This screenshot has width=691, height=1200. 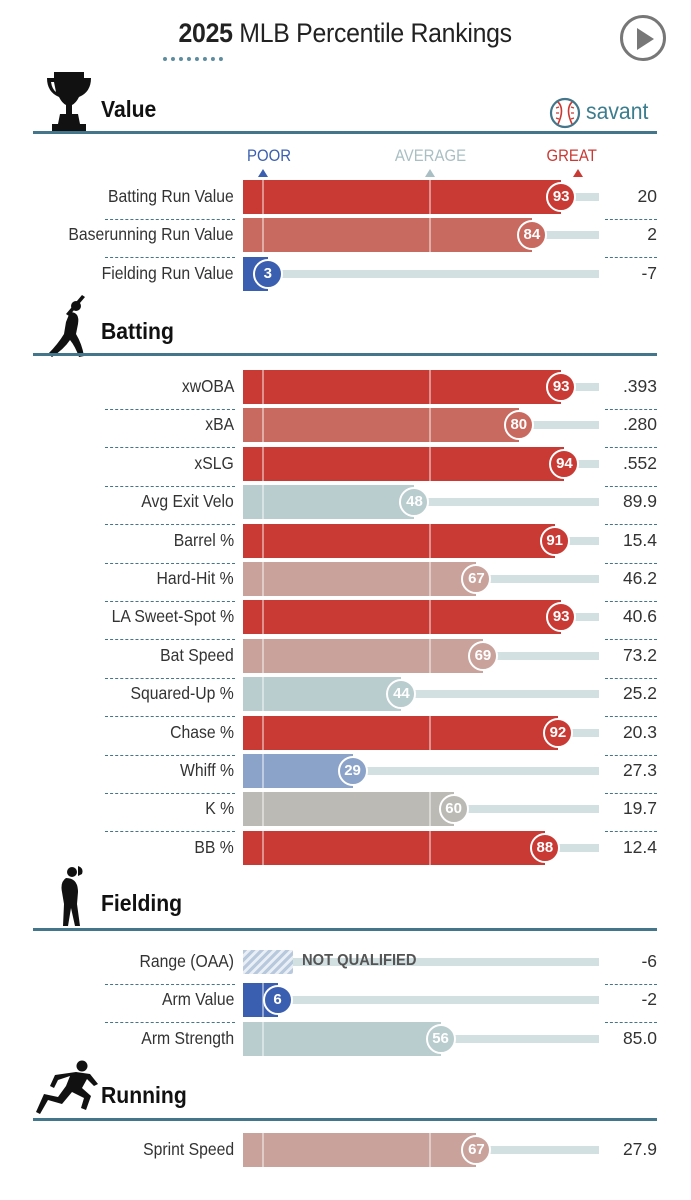 What do you see at coordinates (554, 541) in the screenshot?
I see `percentile-badge: 91` at bounding box center [554, 541].